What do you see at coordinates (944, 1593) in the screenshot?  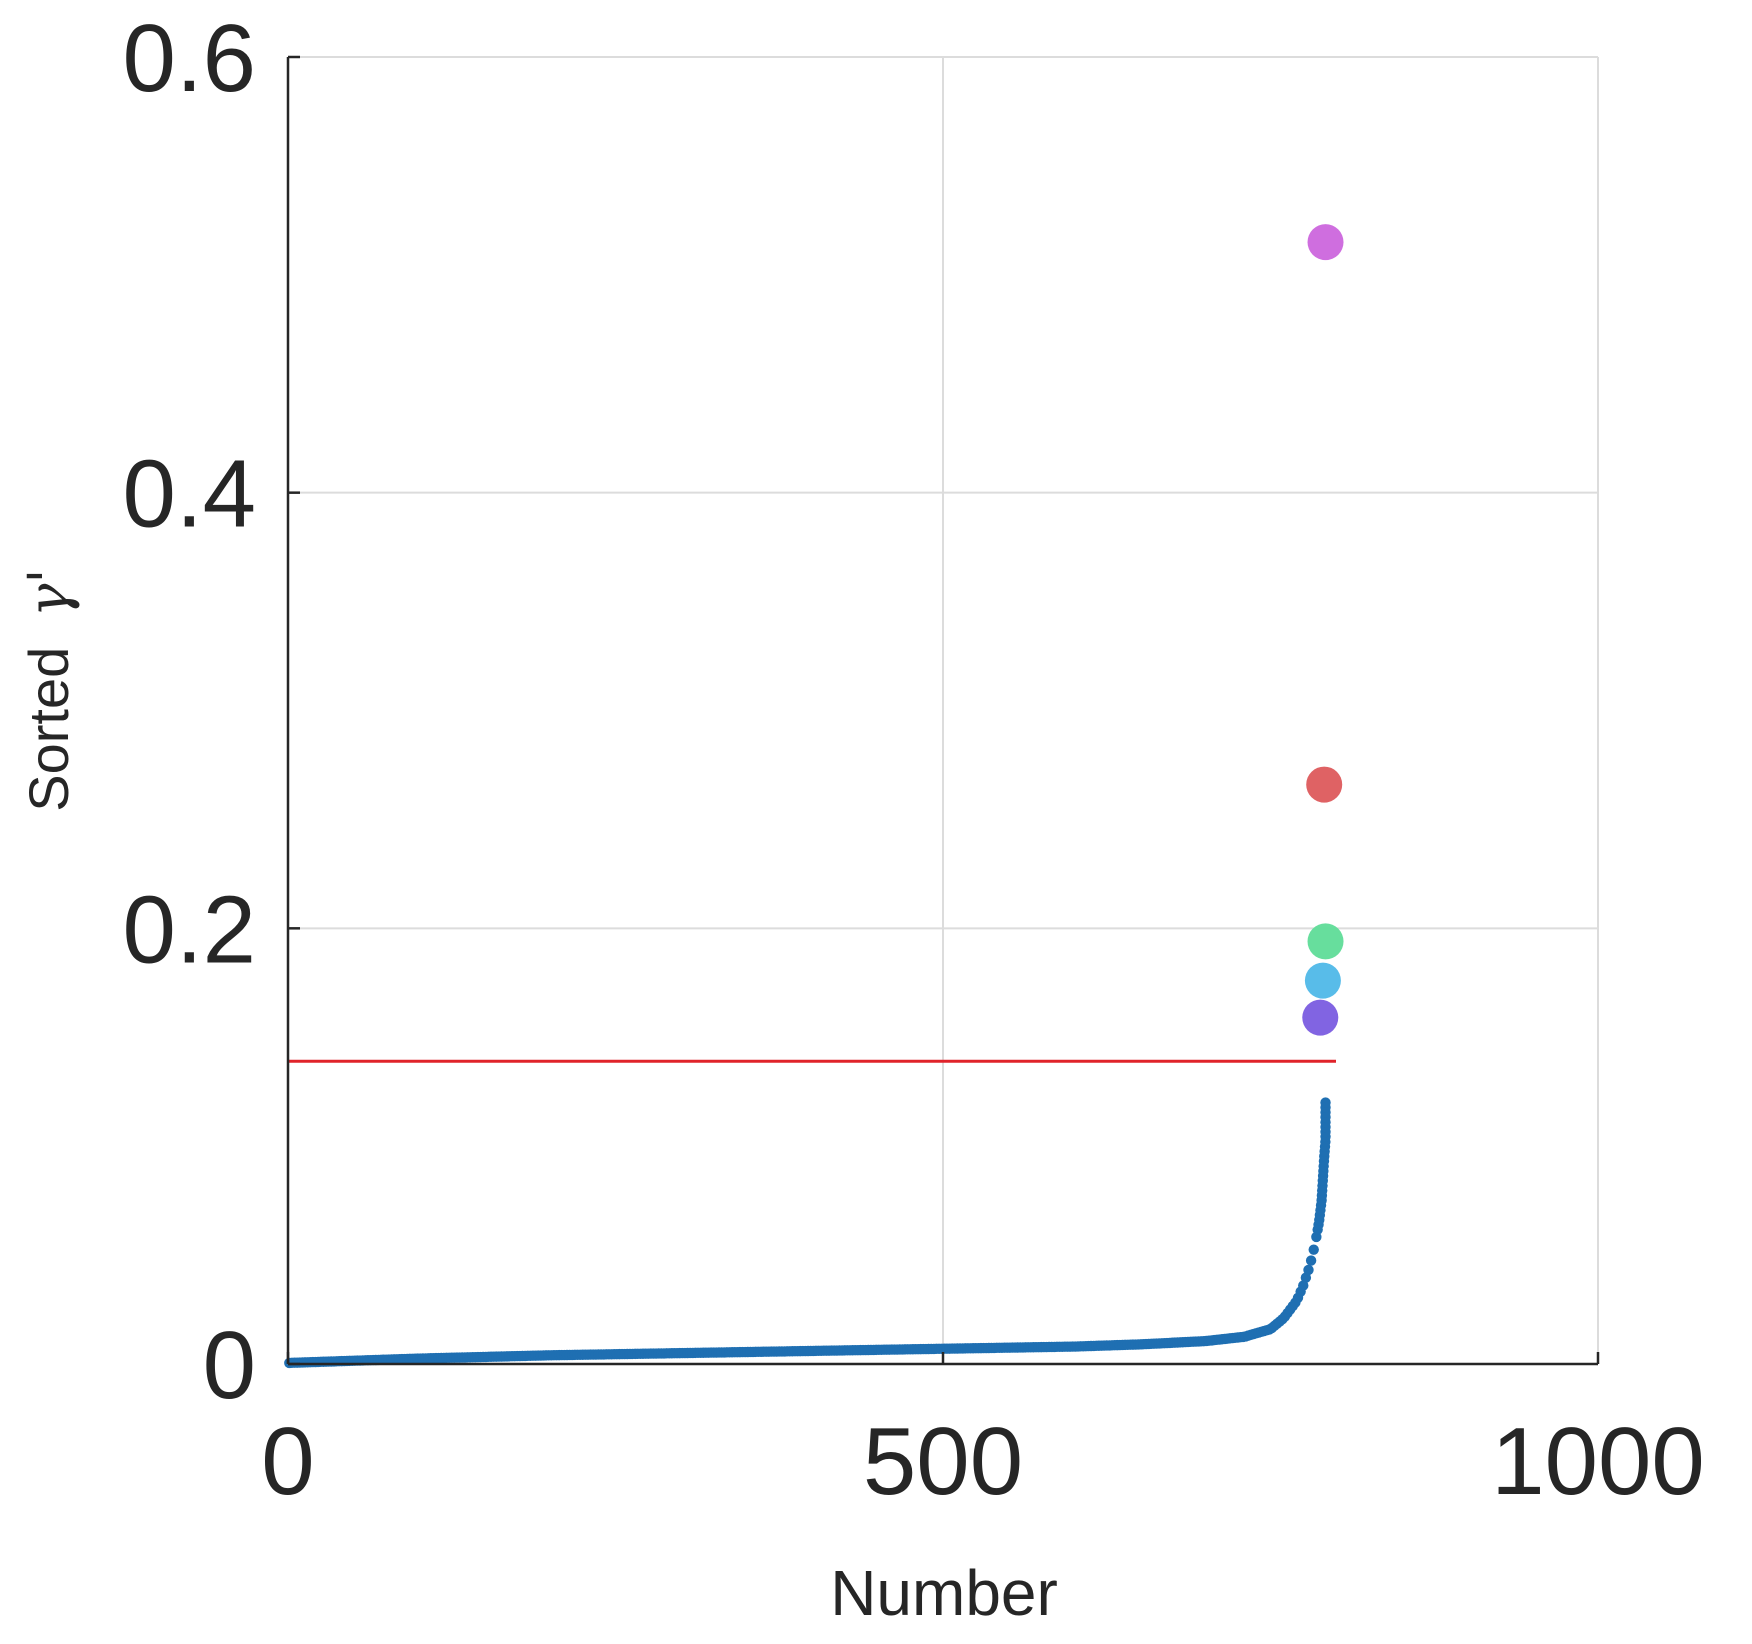 I see `x-axis-label: Number` at bounding box center [944, 1593].